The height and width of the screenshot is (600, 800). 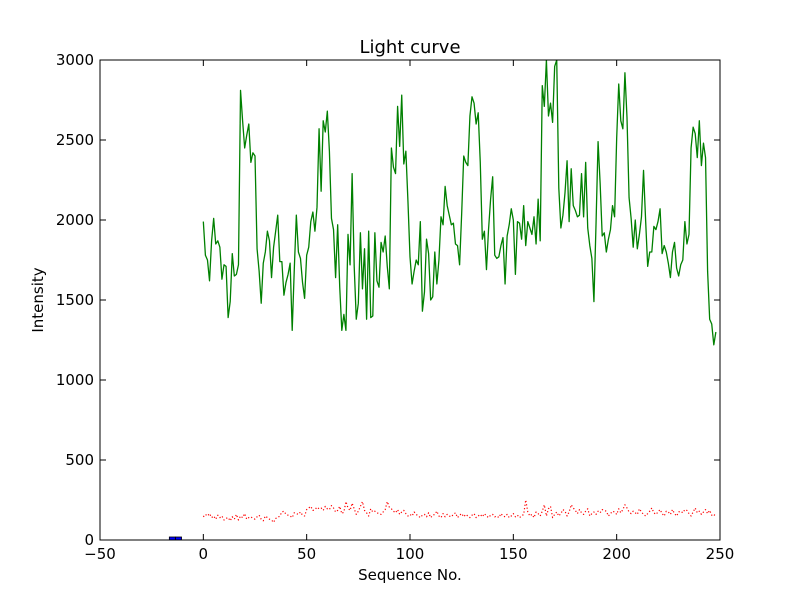 I want to click on chart-title: Light curve, so click(x=409, y=47).